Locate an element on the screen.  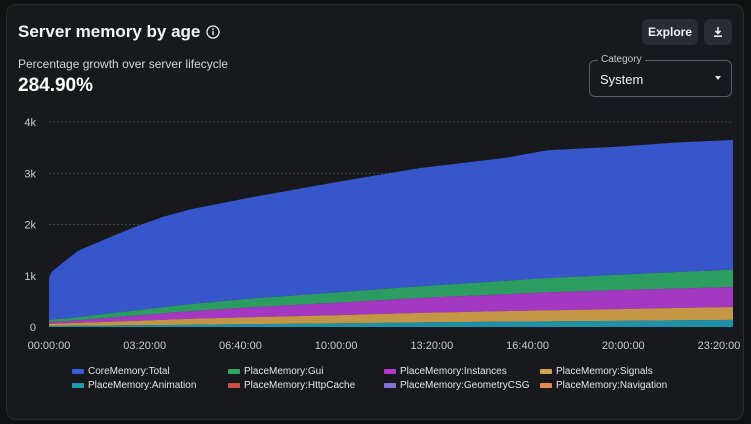
legend-item-placememory-navigation: PlaceMemory:Navigation is located at coordinates (603, 385).